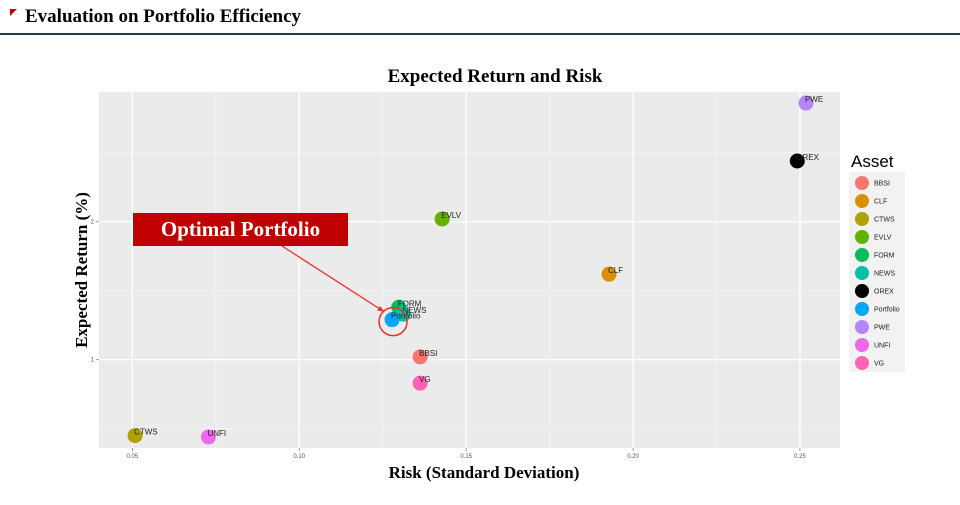  I want to click on legend-label-clf: CLF, so click(880, 202).